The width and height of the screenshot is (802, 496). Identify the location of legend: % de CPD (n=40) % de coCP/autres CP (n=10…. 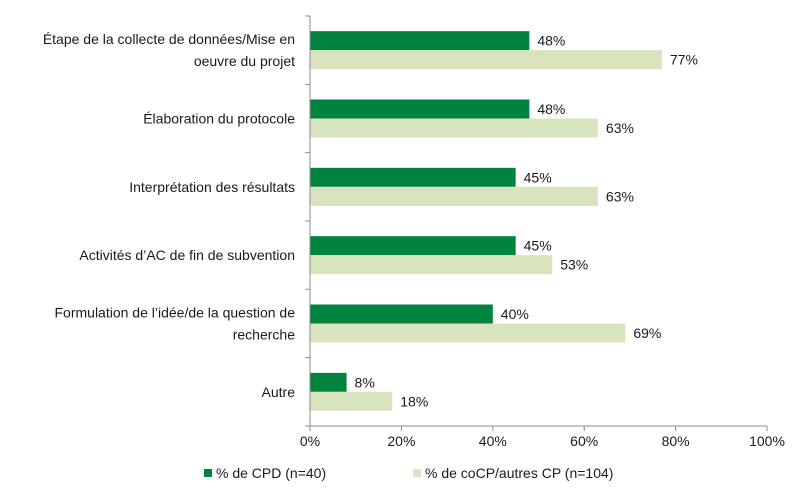
(408, 473).